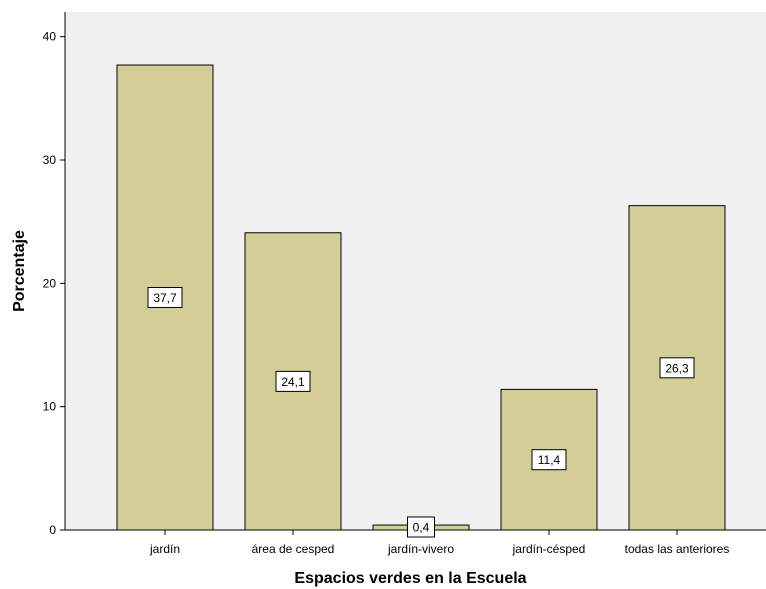 This screenshot has height=589, width=766. What do you see at coordinates (52, 530) in the screenshot?
I see `y-tick-label: 0` at bounding box center [52, 530].